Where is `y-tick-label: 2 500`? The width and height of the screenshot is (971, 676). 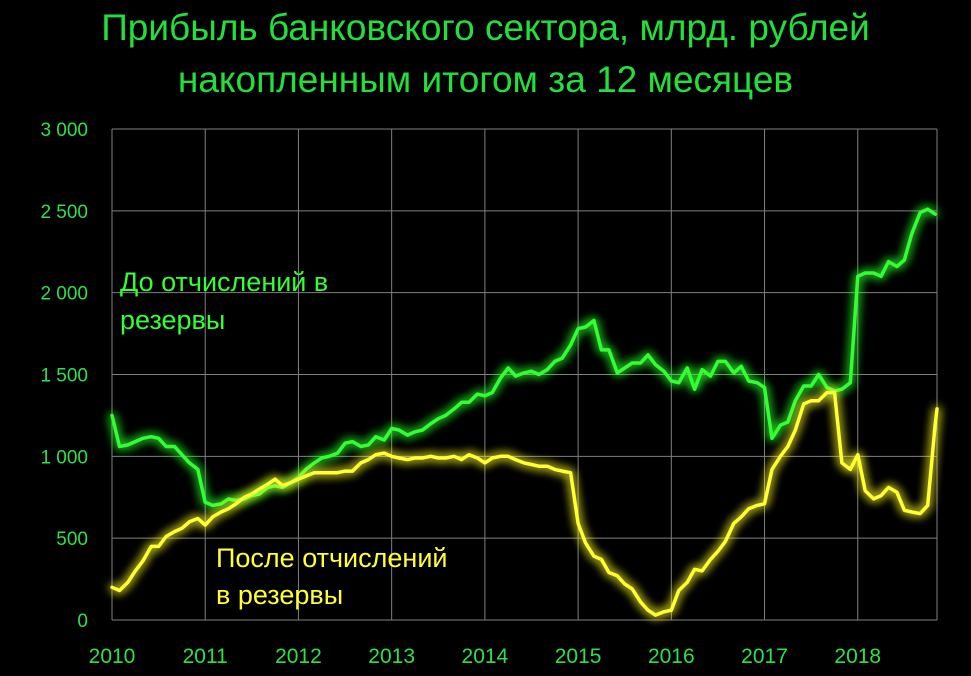 y-tick-label: 2 500 is located at coordinates (64, 212).